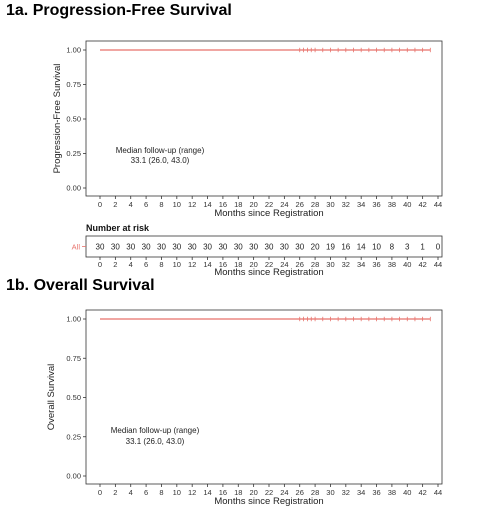 The width and height of the screenshot is (480, 508). Describe the element at coordinates (438, 264) in the screenshot. I see `risk-x-tick-label: 44` at that location.